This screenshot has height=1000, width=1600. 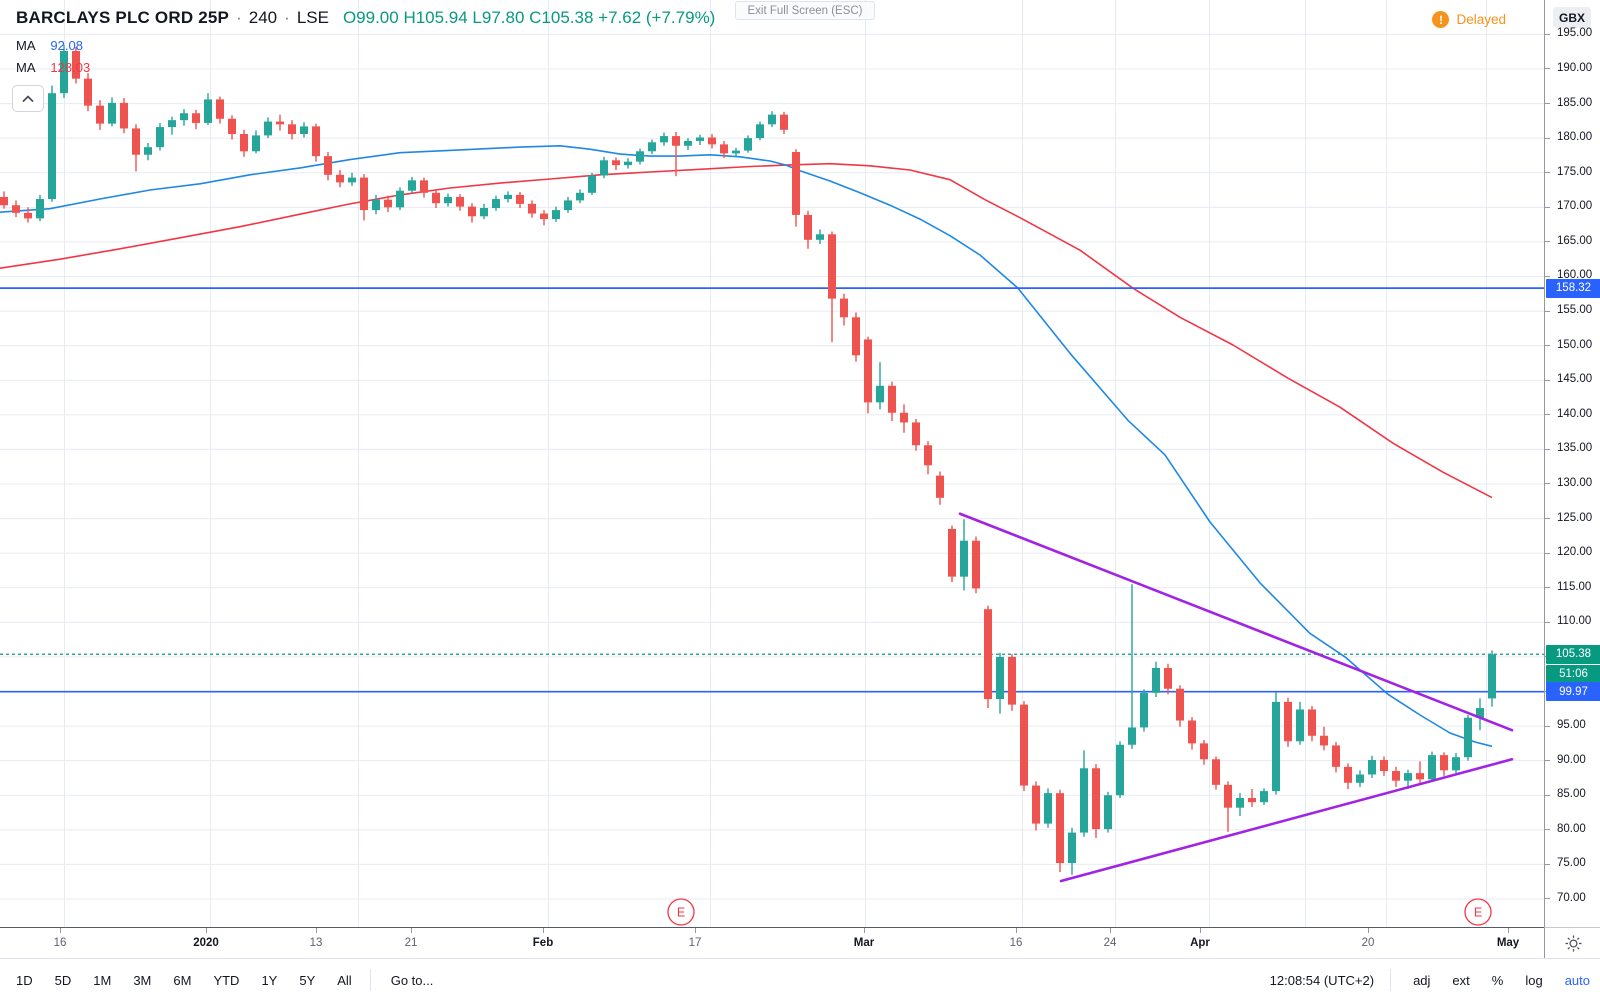 I want to click on price-tick-label: 155.00, so click(x=1575, y=310).